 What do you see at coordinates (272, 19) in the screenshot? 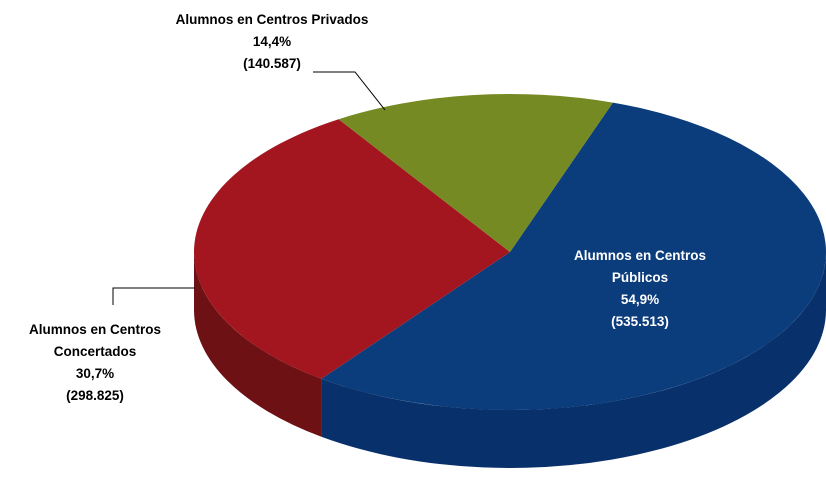
I see `category-name: Alumnos en Centros Privados` at bounding box center [272, 19].